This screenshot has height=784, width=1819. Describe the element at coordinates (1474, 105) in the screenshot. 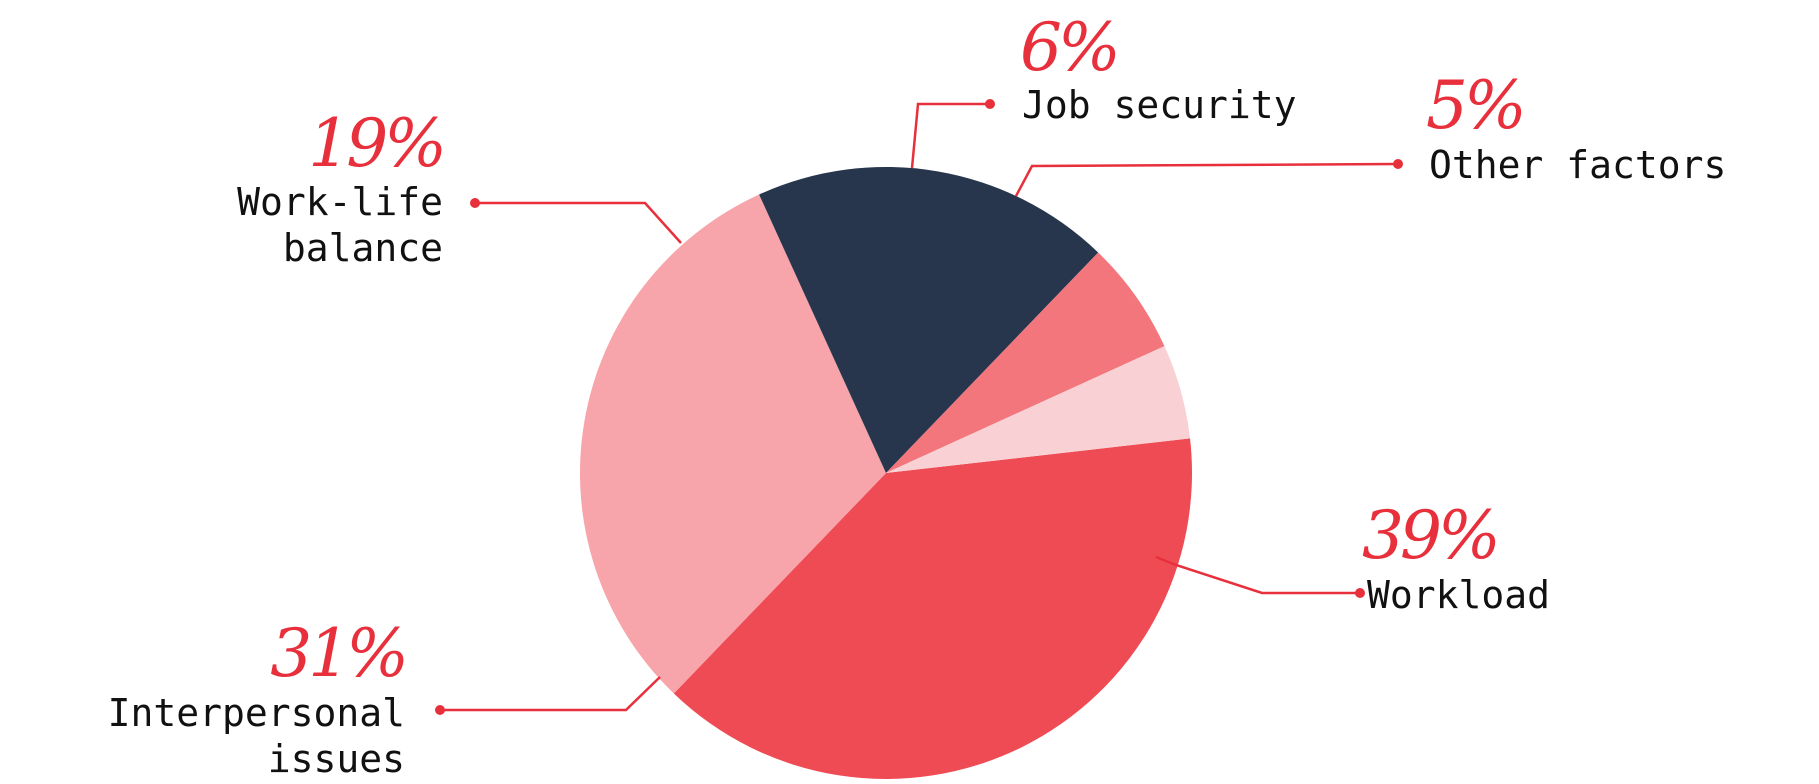

I see `percent-label-other-factors: 5%` at that location.